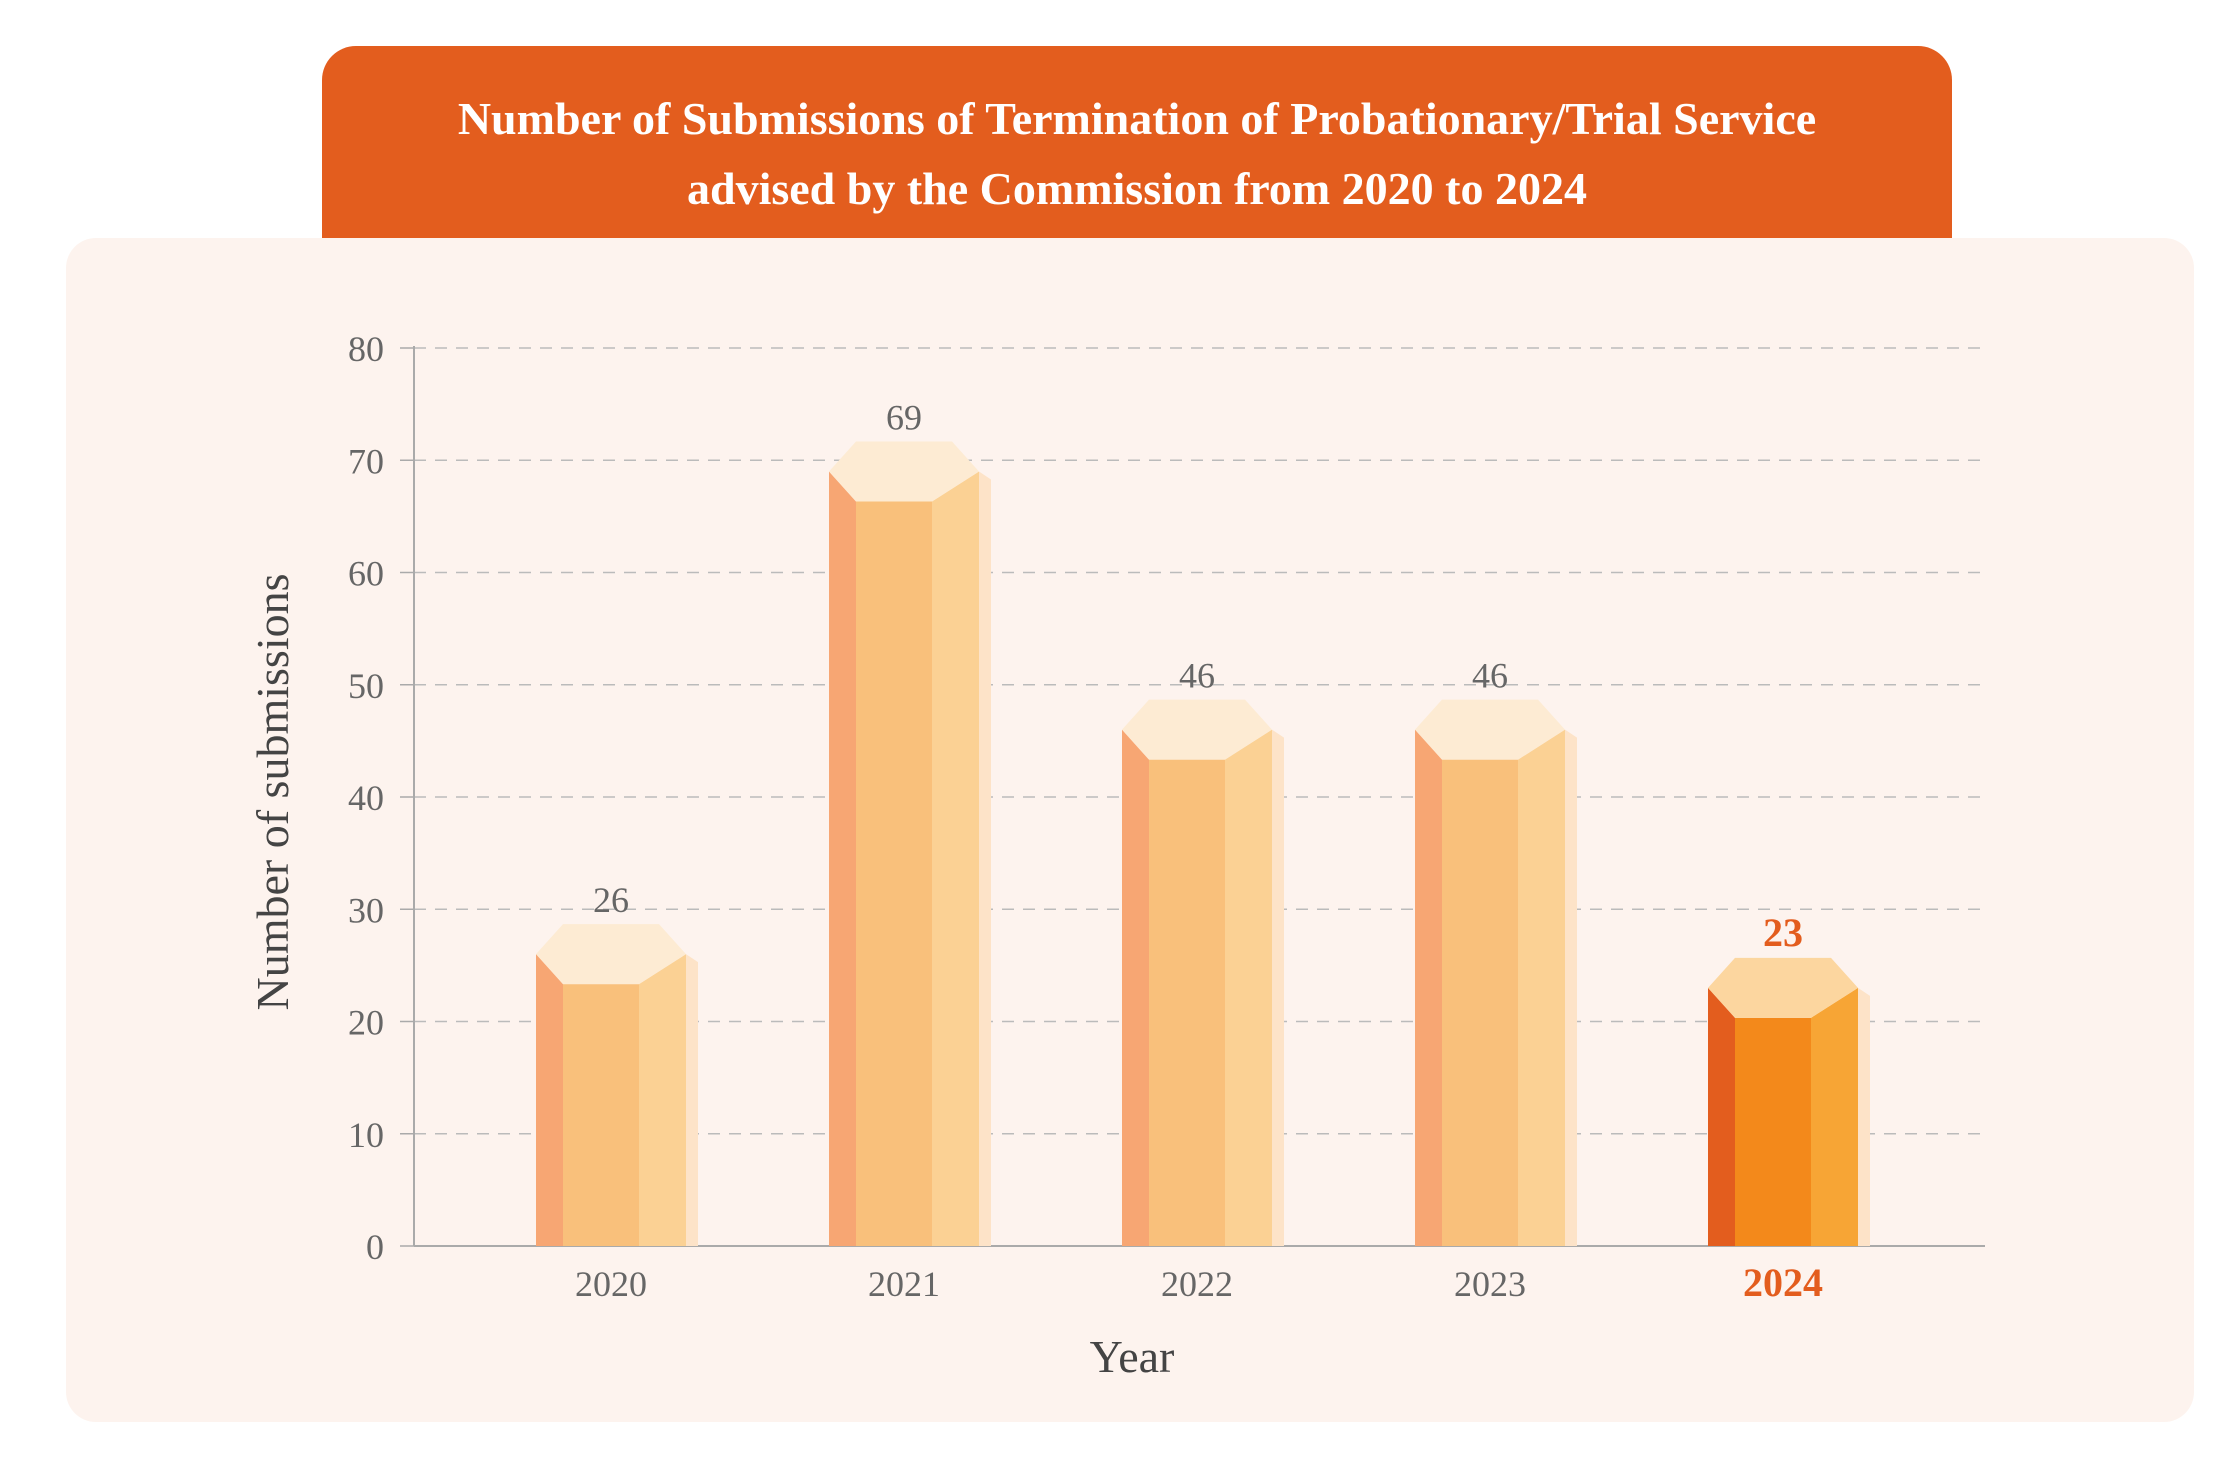 Image resolution: width=2239 pixels, height=1463 pixels. What do you see at coordinates (904, 417) in the screenshot?
I see `data-label: 69` at bounding box center [904, 417].